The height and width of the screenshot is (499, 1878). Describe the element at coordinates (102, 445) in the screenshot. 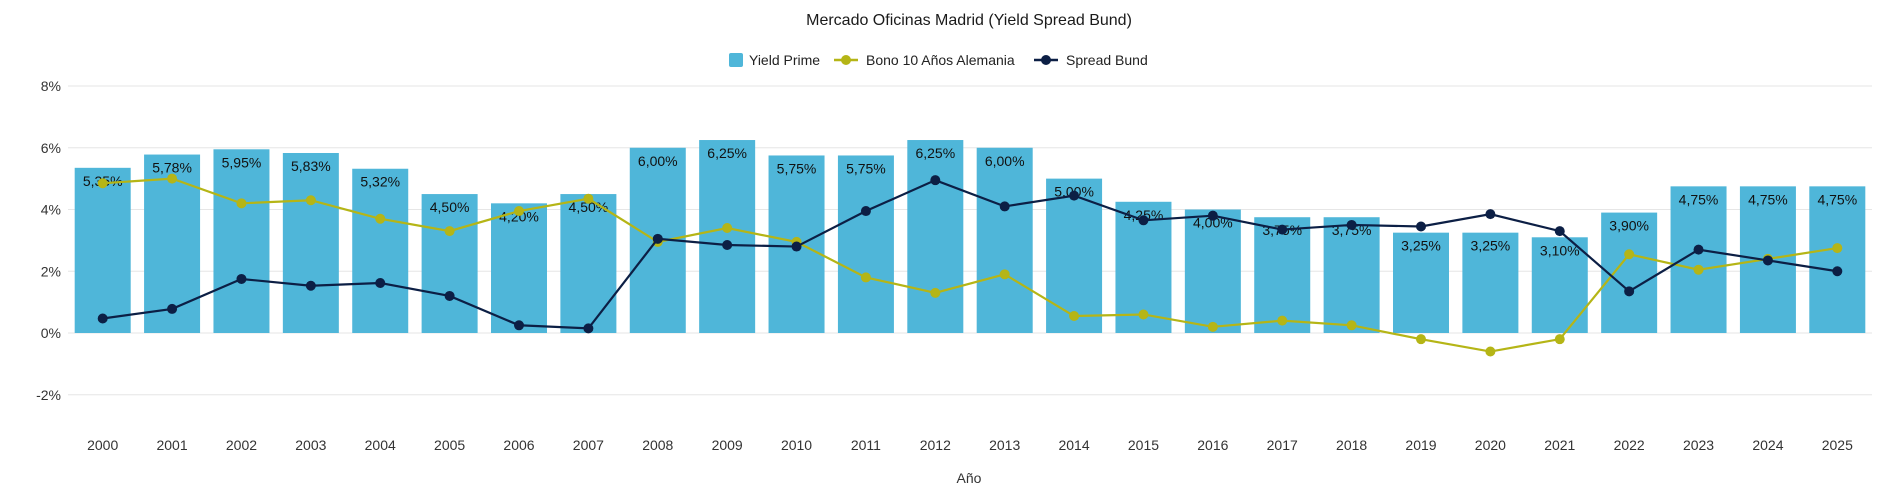

I see `x-tick-label: 2000` at that location.